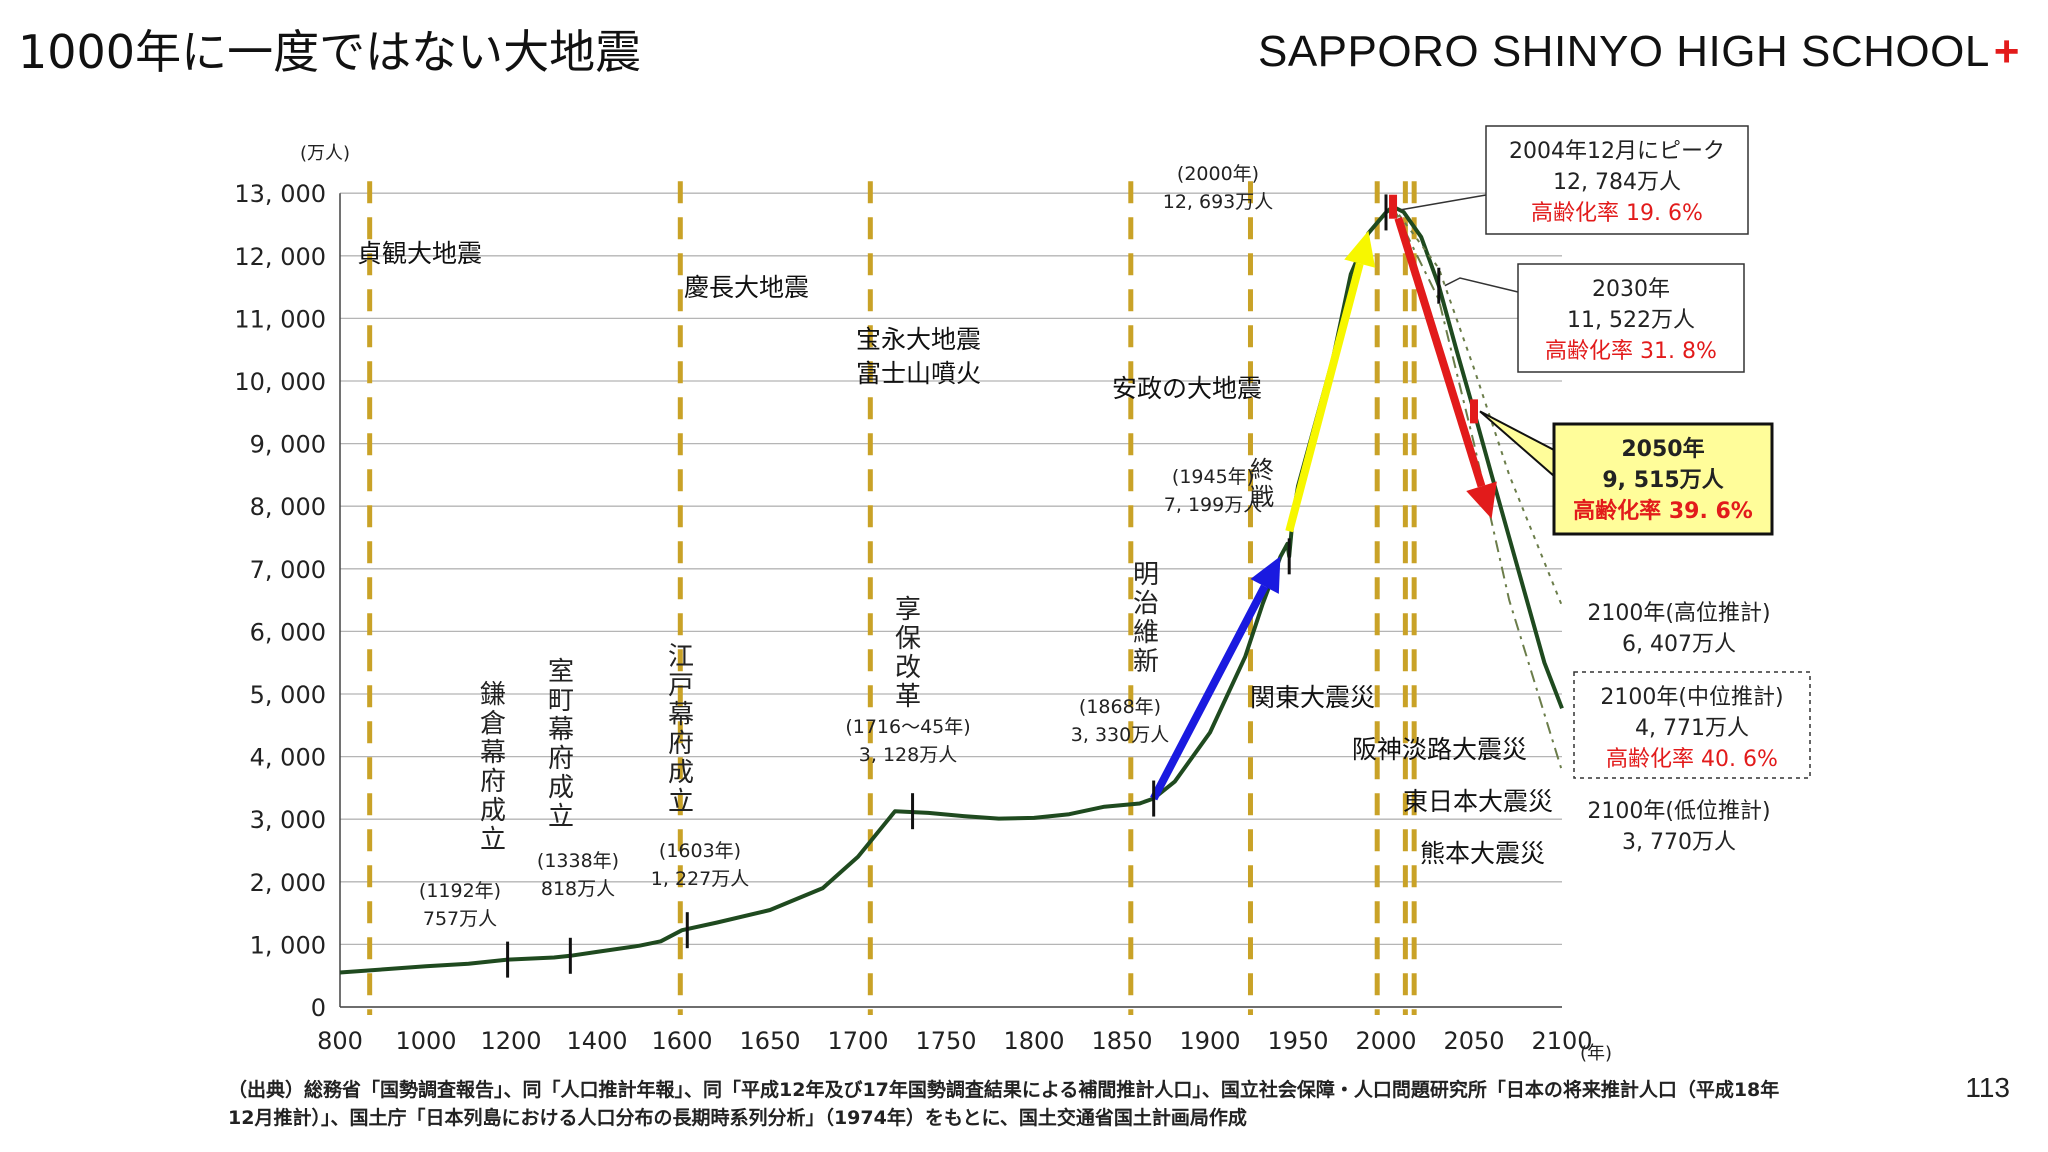 Image resolution: width=2048 pixels, height=1152 pixels. Describe the element at coordinates (1481, 285) in the screenshot. I see `pointer-2030` at that location.